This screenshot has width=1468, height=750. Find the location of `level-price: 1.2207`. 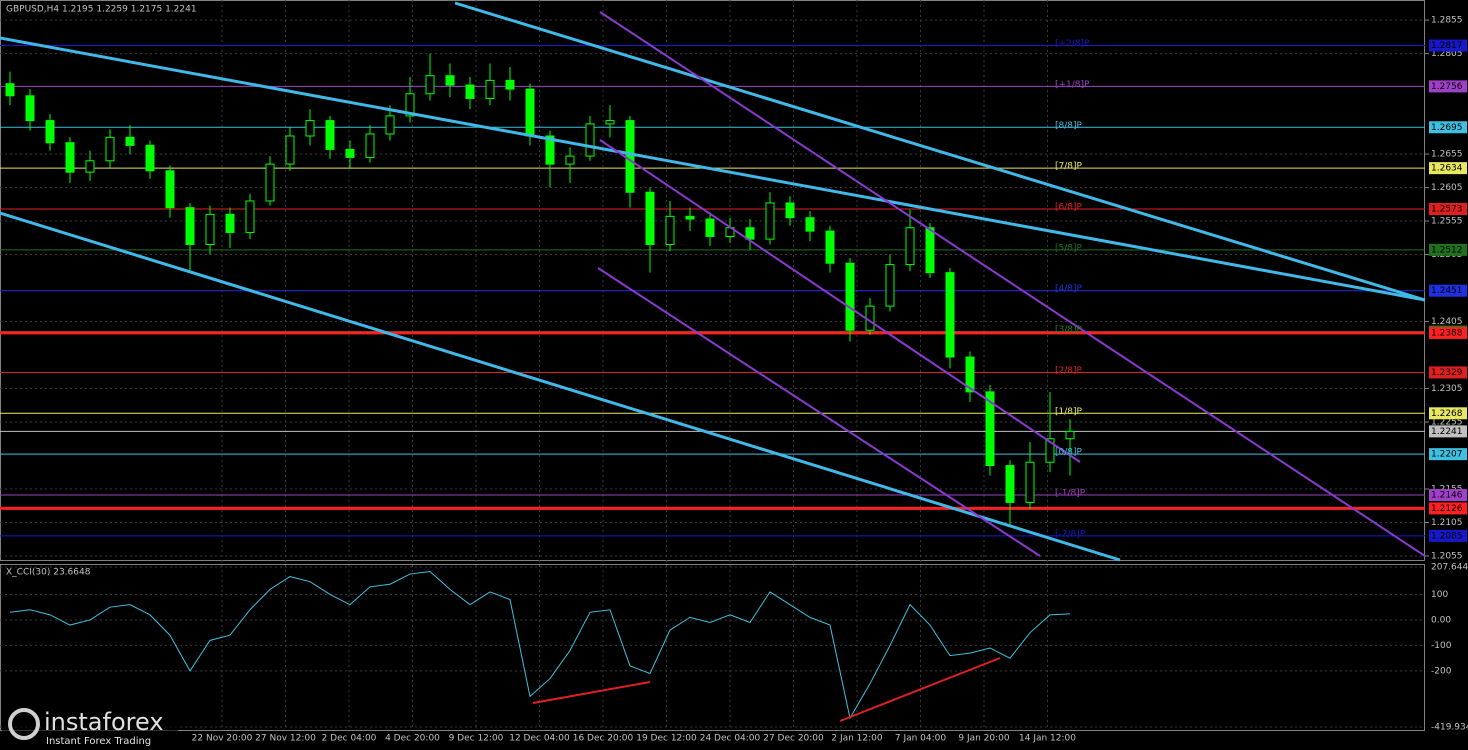

level-price: 1.2207 is located at coordinates (1447, 455).